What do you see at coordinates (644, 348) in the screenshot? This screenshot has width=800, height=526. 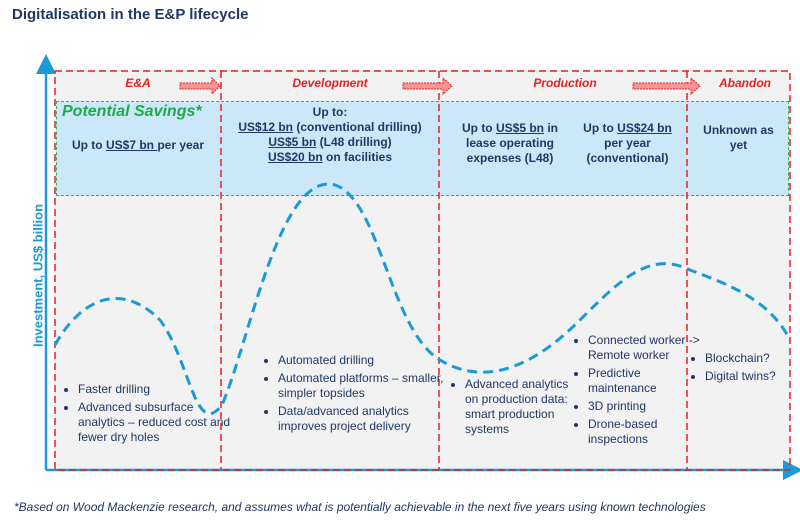 I see `list-item: Connected worker -> Remote worker` at bounding box center [644, 348].